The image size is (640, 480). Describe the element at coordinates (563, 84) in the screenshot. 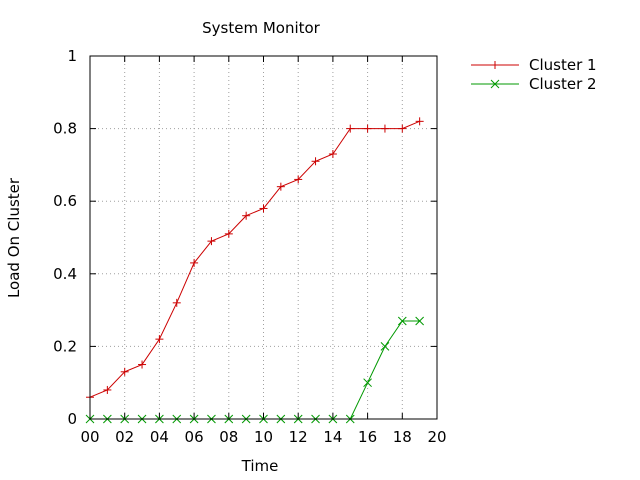

I see `legend-label-cluster-2: Cluster 2` at that location.